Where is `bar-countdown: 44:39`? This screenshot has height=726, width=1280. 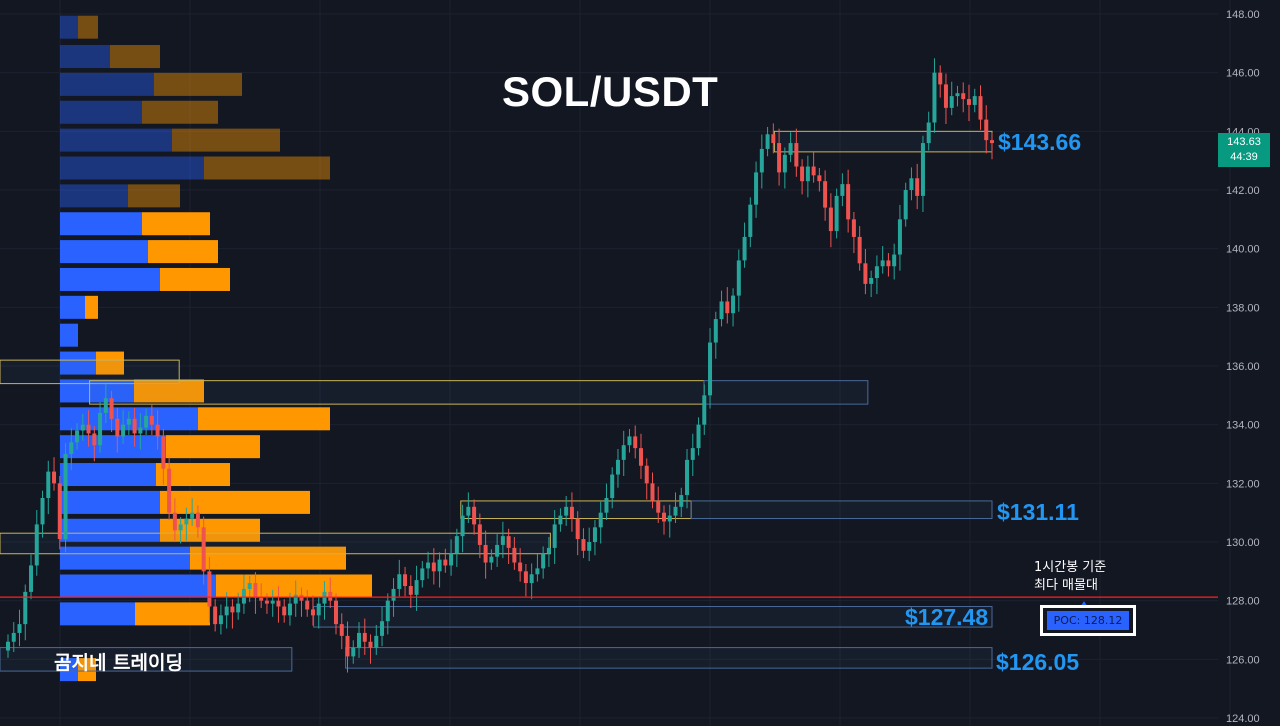
bar-countdown: 44:39 is located at coordinates (1244, 157).